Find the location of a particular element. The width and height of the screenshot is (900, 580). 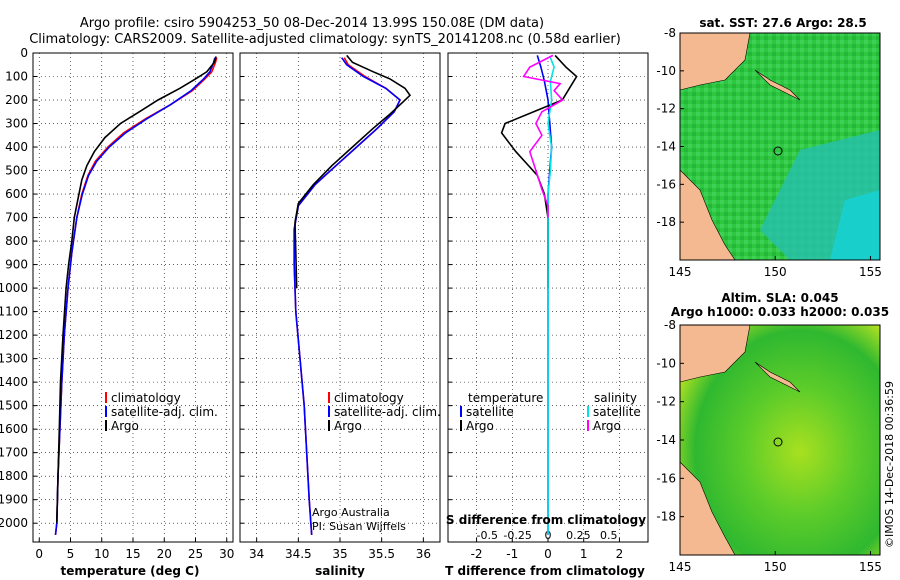

map-x-tick-label: 155 is located at coordinates (870, 272).